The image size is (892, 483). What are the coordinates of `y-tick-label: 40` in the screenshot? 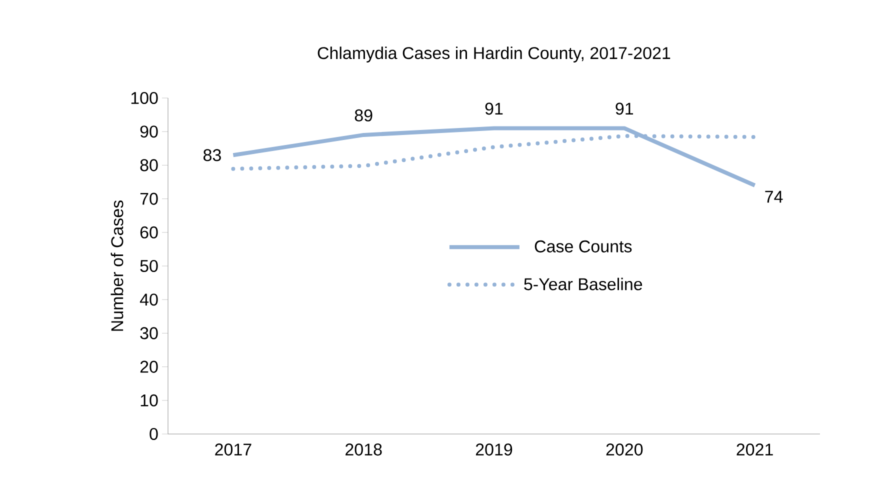 It's located at (149, 300).